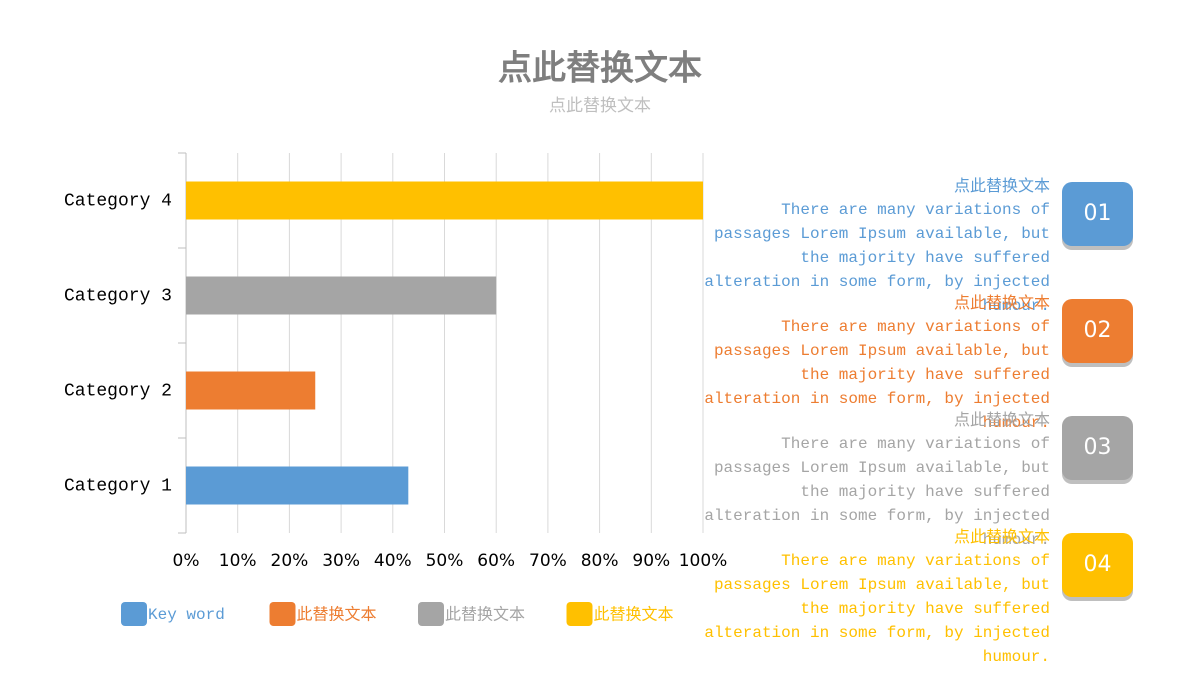 This screenshot has width=1200, height=675. I want to click on item-badge: 03, so click(1097, 448).